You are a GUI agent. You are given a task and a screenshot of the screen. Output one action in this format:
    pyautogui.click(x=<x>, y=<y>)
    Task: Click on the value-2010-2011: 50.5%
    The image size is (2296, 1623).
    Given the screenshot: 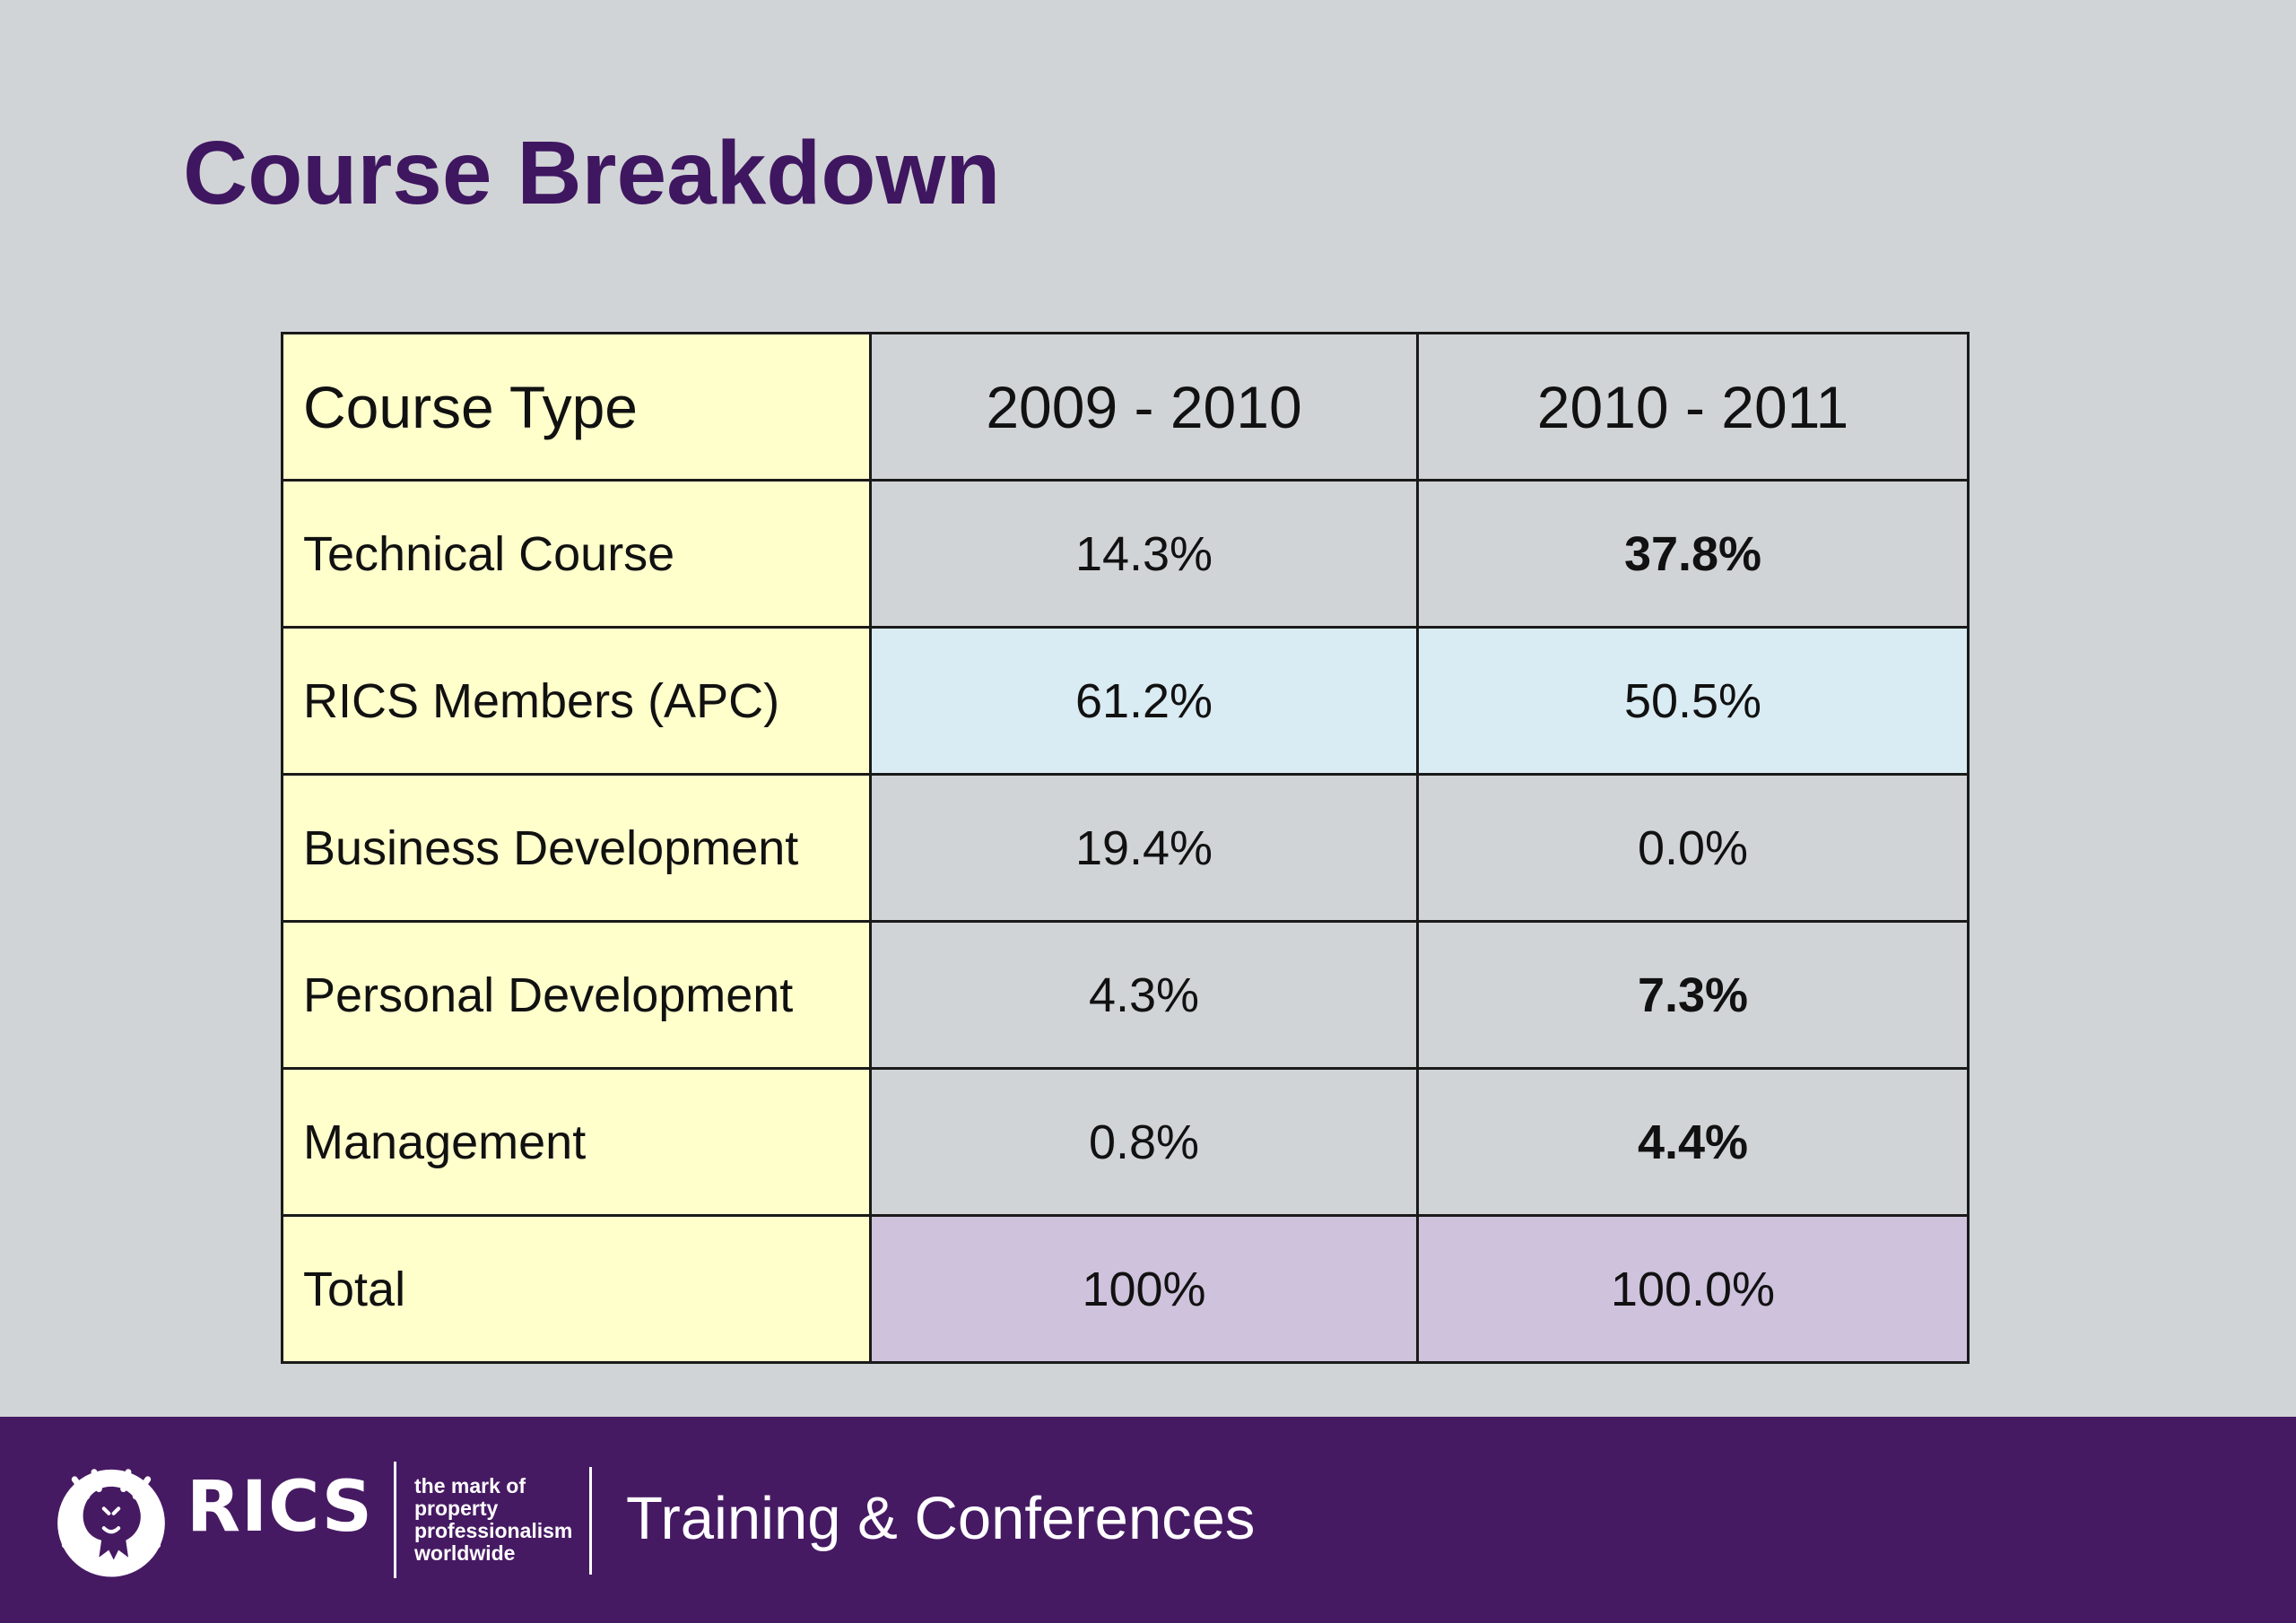 What is the action you would take?
    pyautogui.click(x=1693, y=701)
    